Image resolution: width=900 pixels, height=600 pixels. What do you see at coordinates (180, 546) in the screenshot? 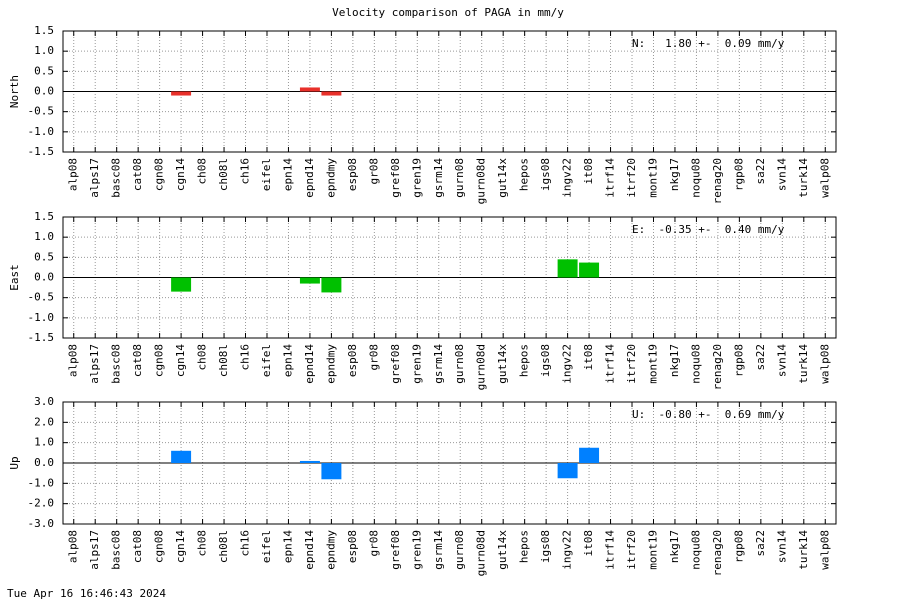
I see `x-tick-label: cgn14` at bounding box center [180, 546].